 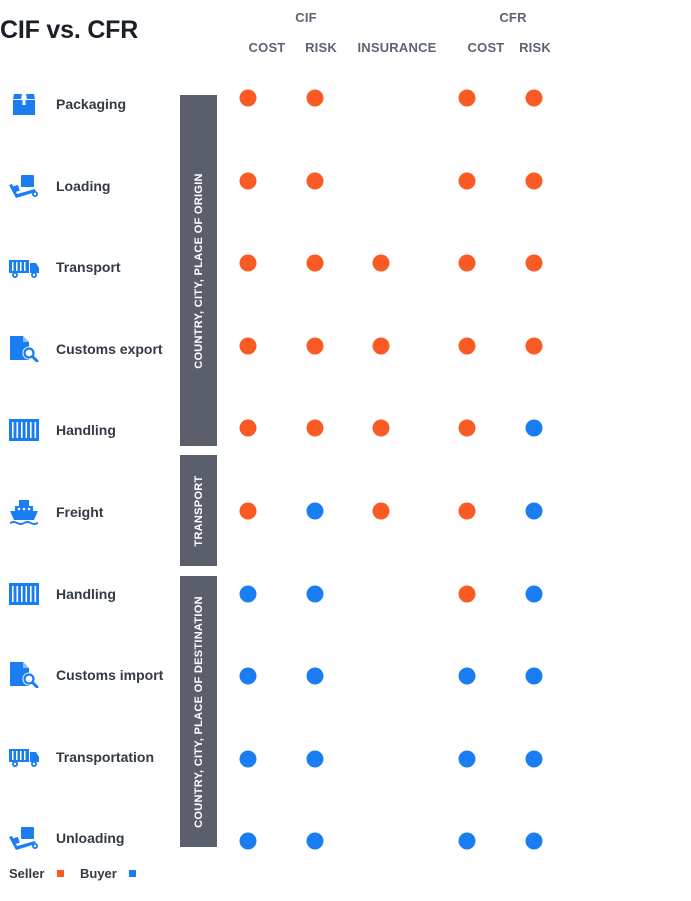 I want to click on band-transport: TRANSPORT, so click(x=198, y=510).